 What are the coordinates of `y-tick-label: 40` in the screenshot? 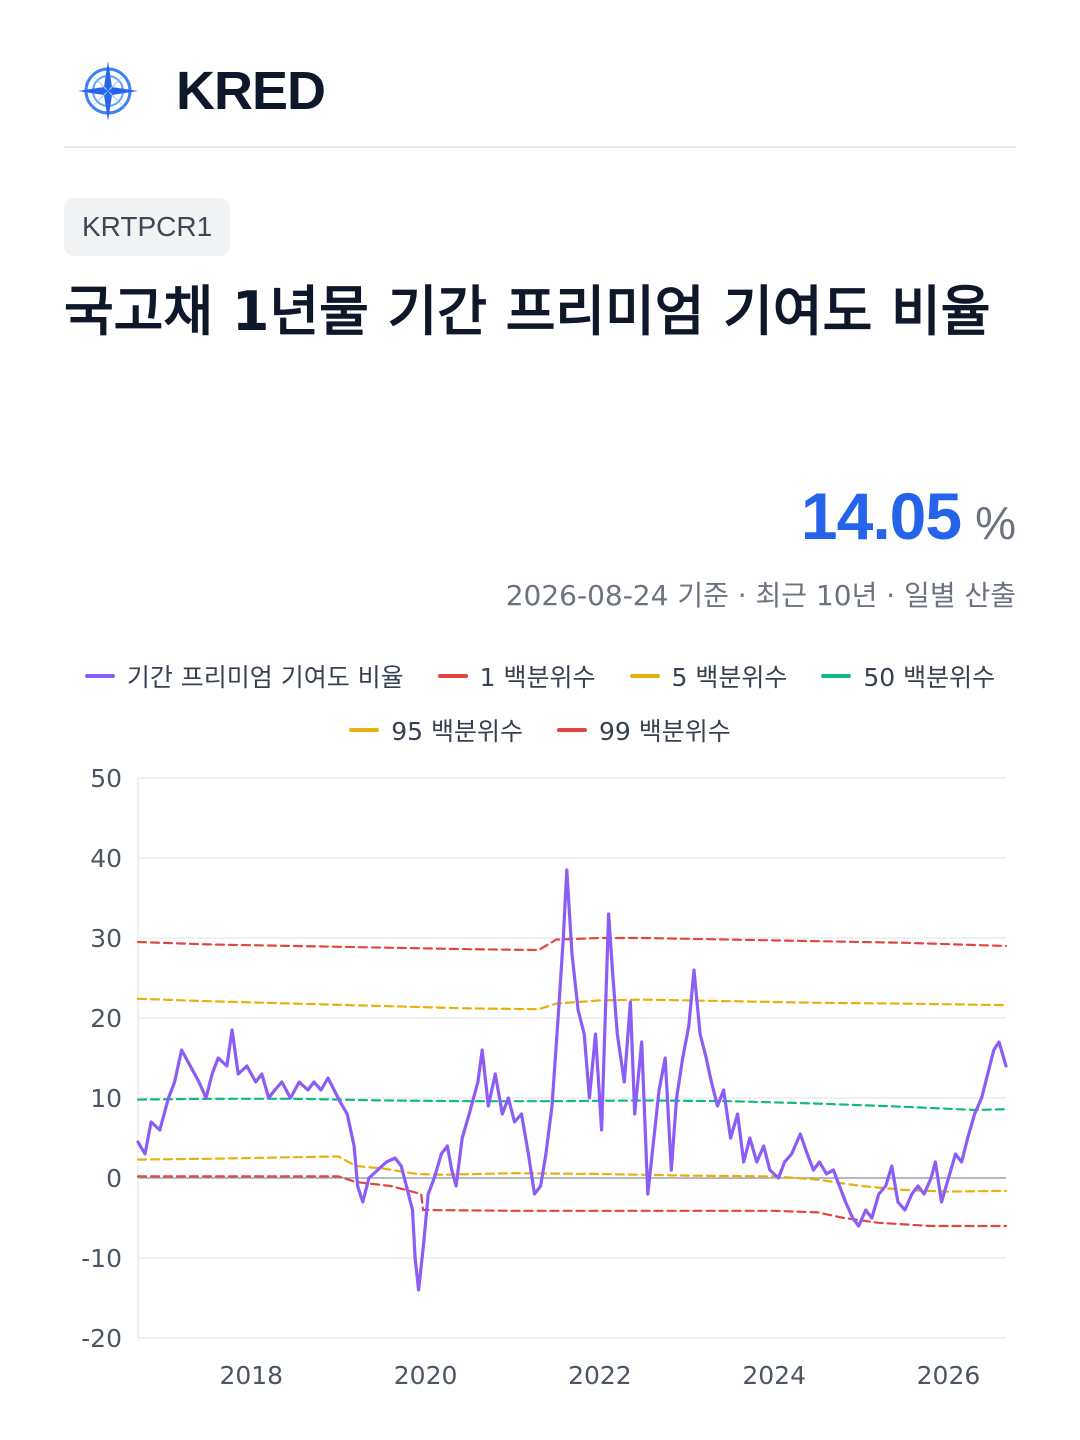 It's located at (106, 858).